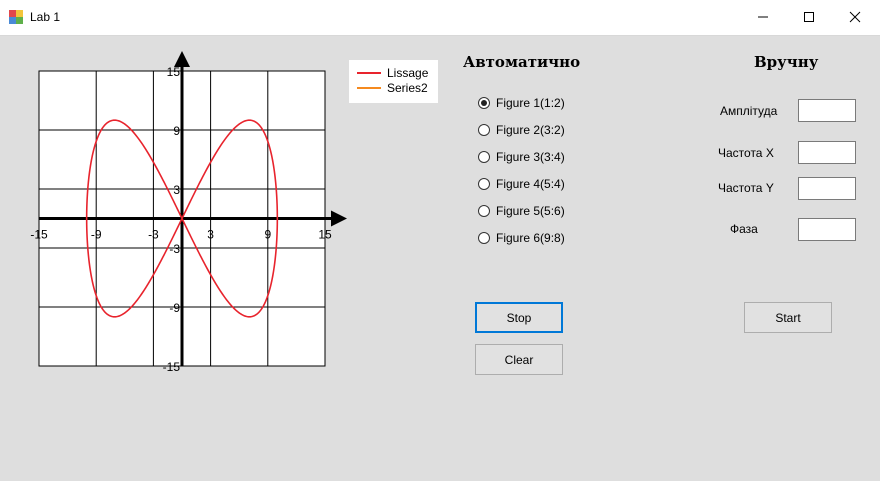 The height and width of the screenshot is (481, 880). What do you see at coordinates (210, 235) in the screenshot?
I see `x-tick-label: 3` at bounding box center [210, 235].